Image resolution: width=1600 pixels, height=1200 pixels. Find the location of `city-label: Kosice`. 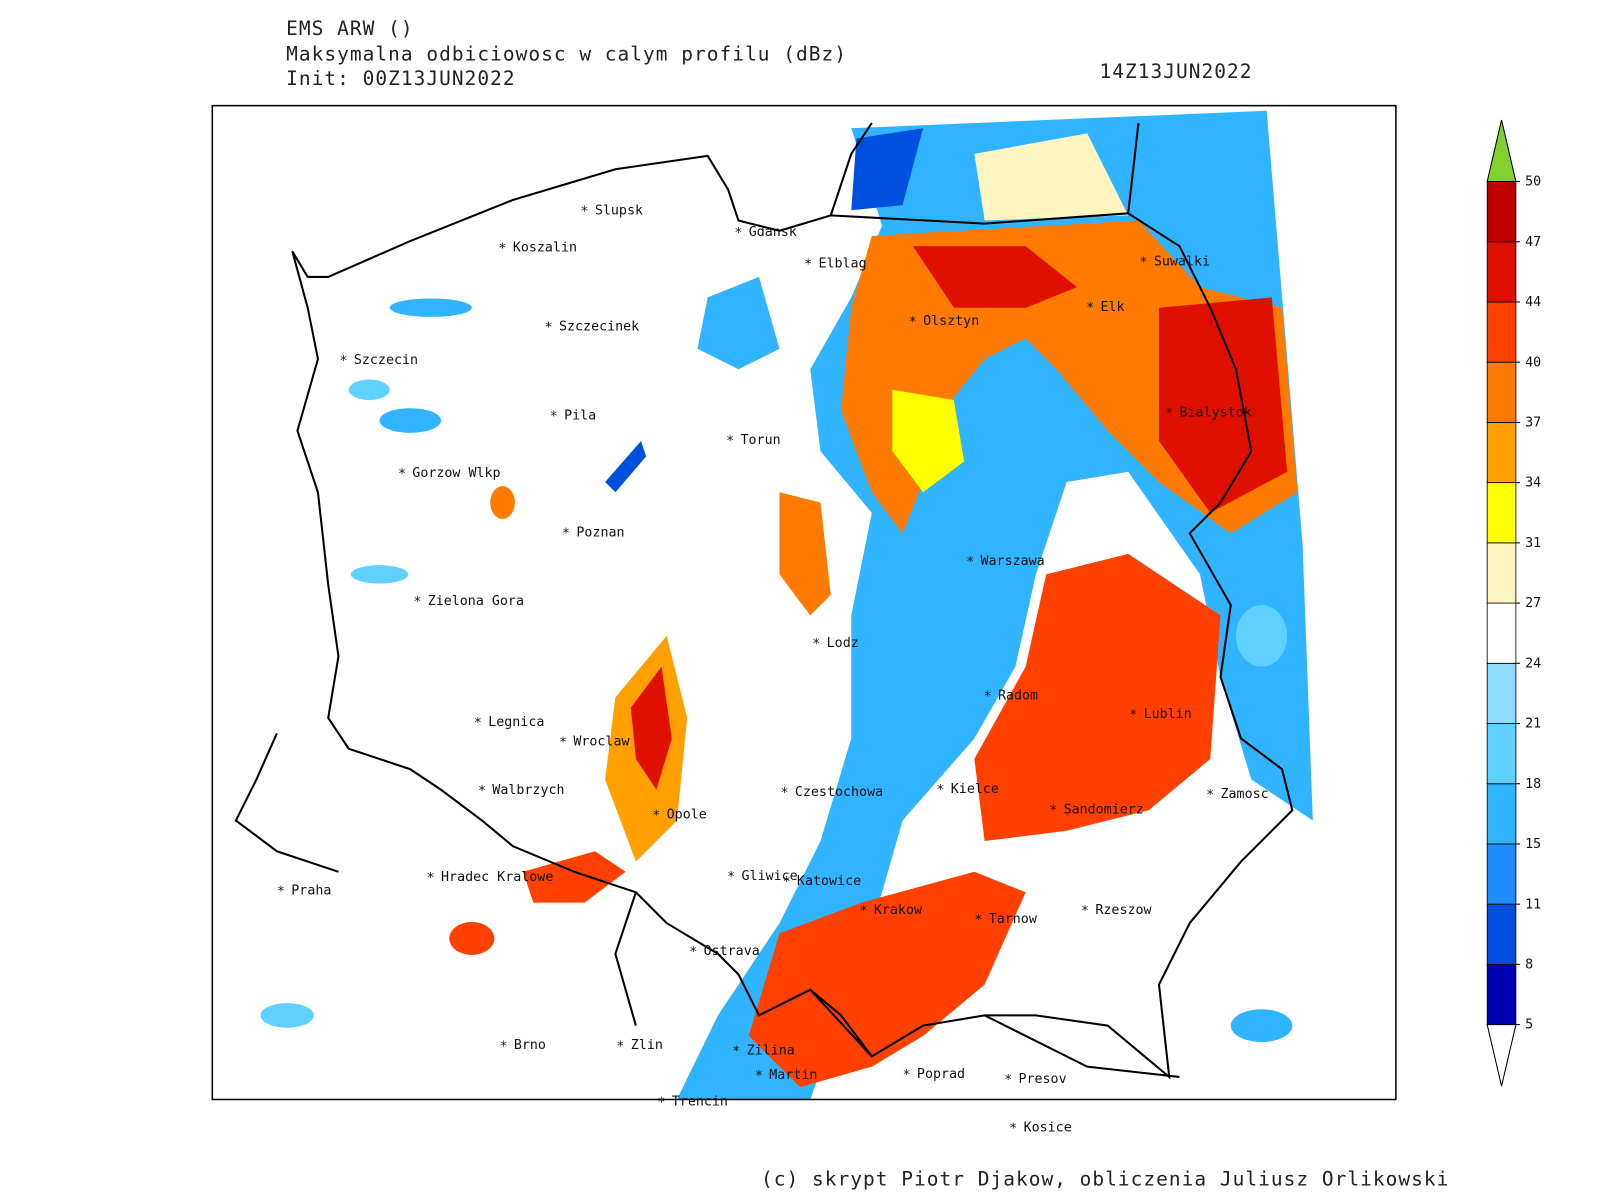

city-label: Kosice is located at coordinates (1048, 1127).